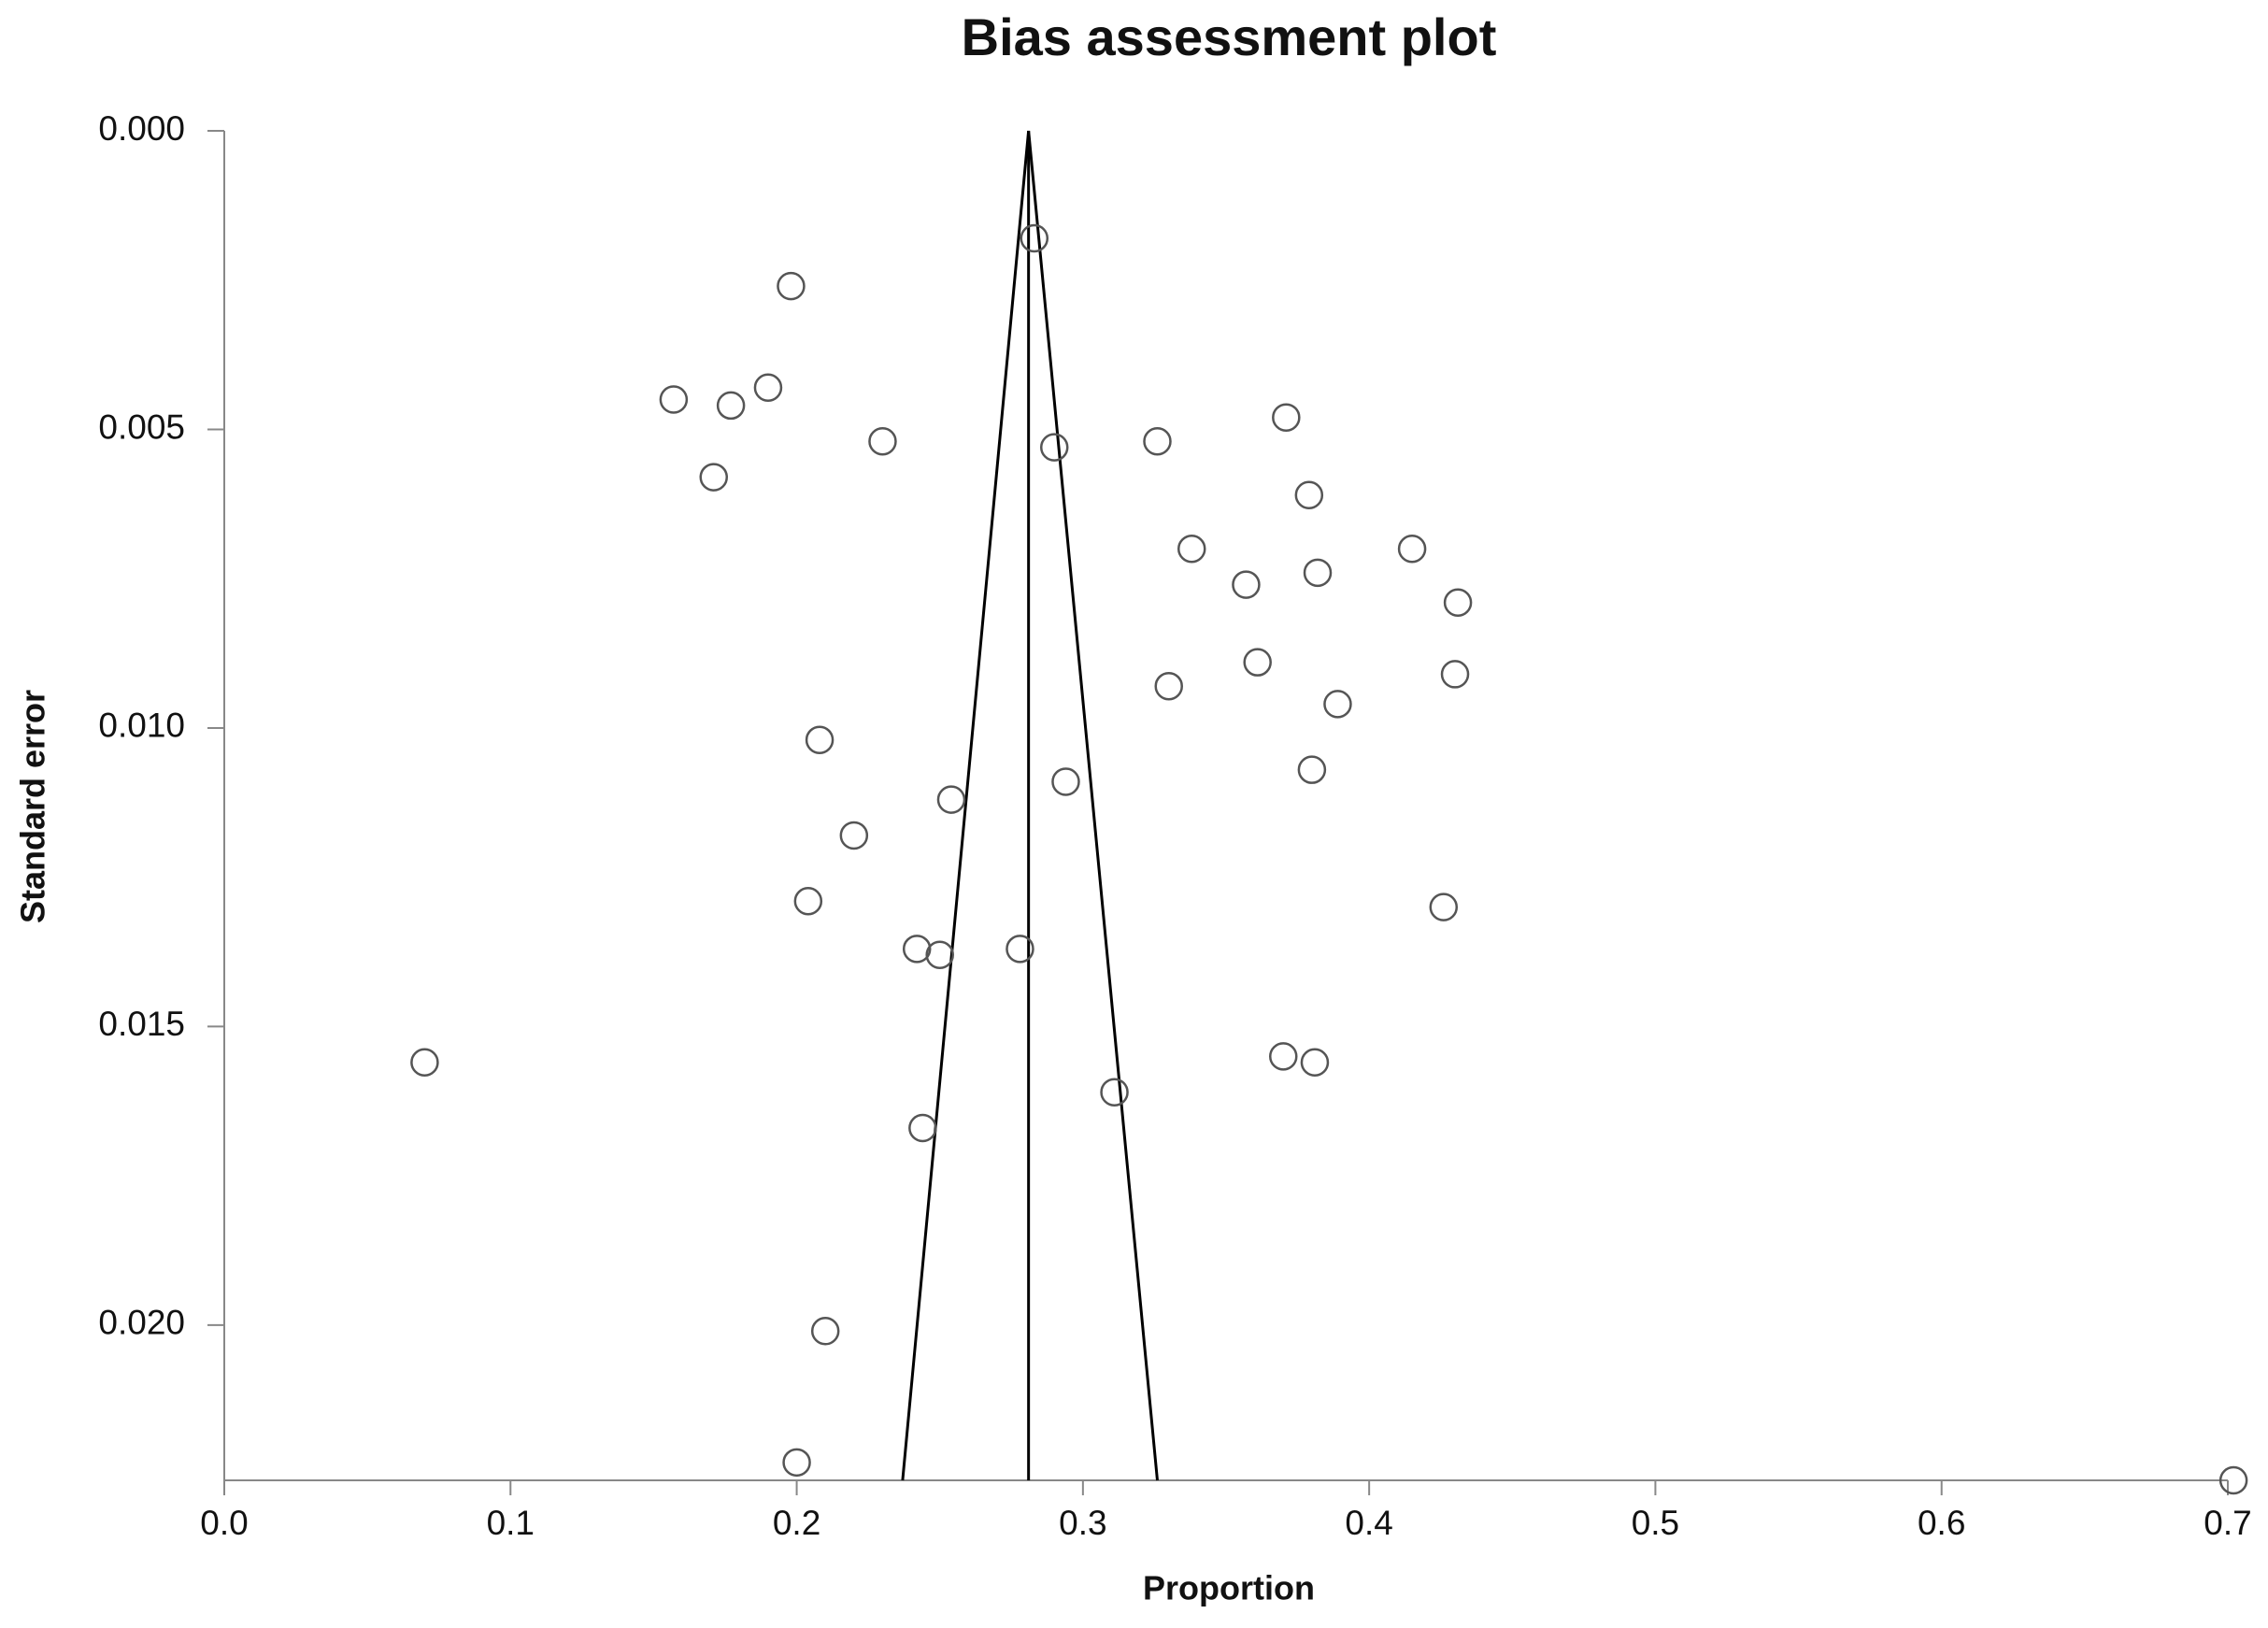 Image resolution: width=2268 pixels, height=1628 pixels. Describe the element at coordinates (1229, 37) in the screenshot. I see `chart-title: Bias assessment plot` at that location.